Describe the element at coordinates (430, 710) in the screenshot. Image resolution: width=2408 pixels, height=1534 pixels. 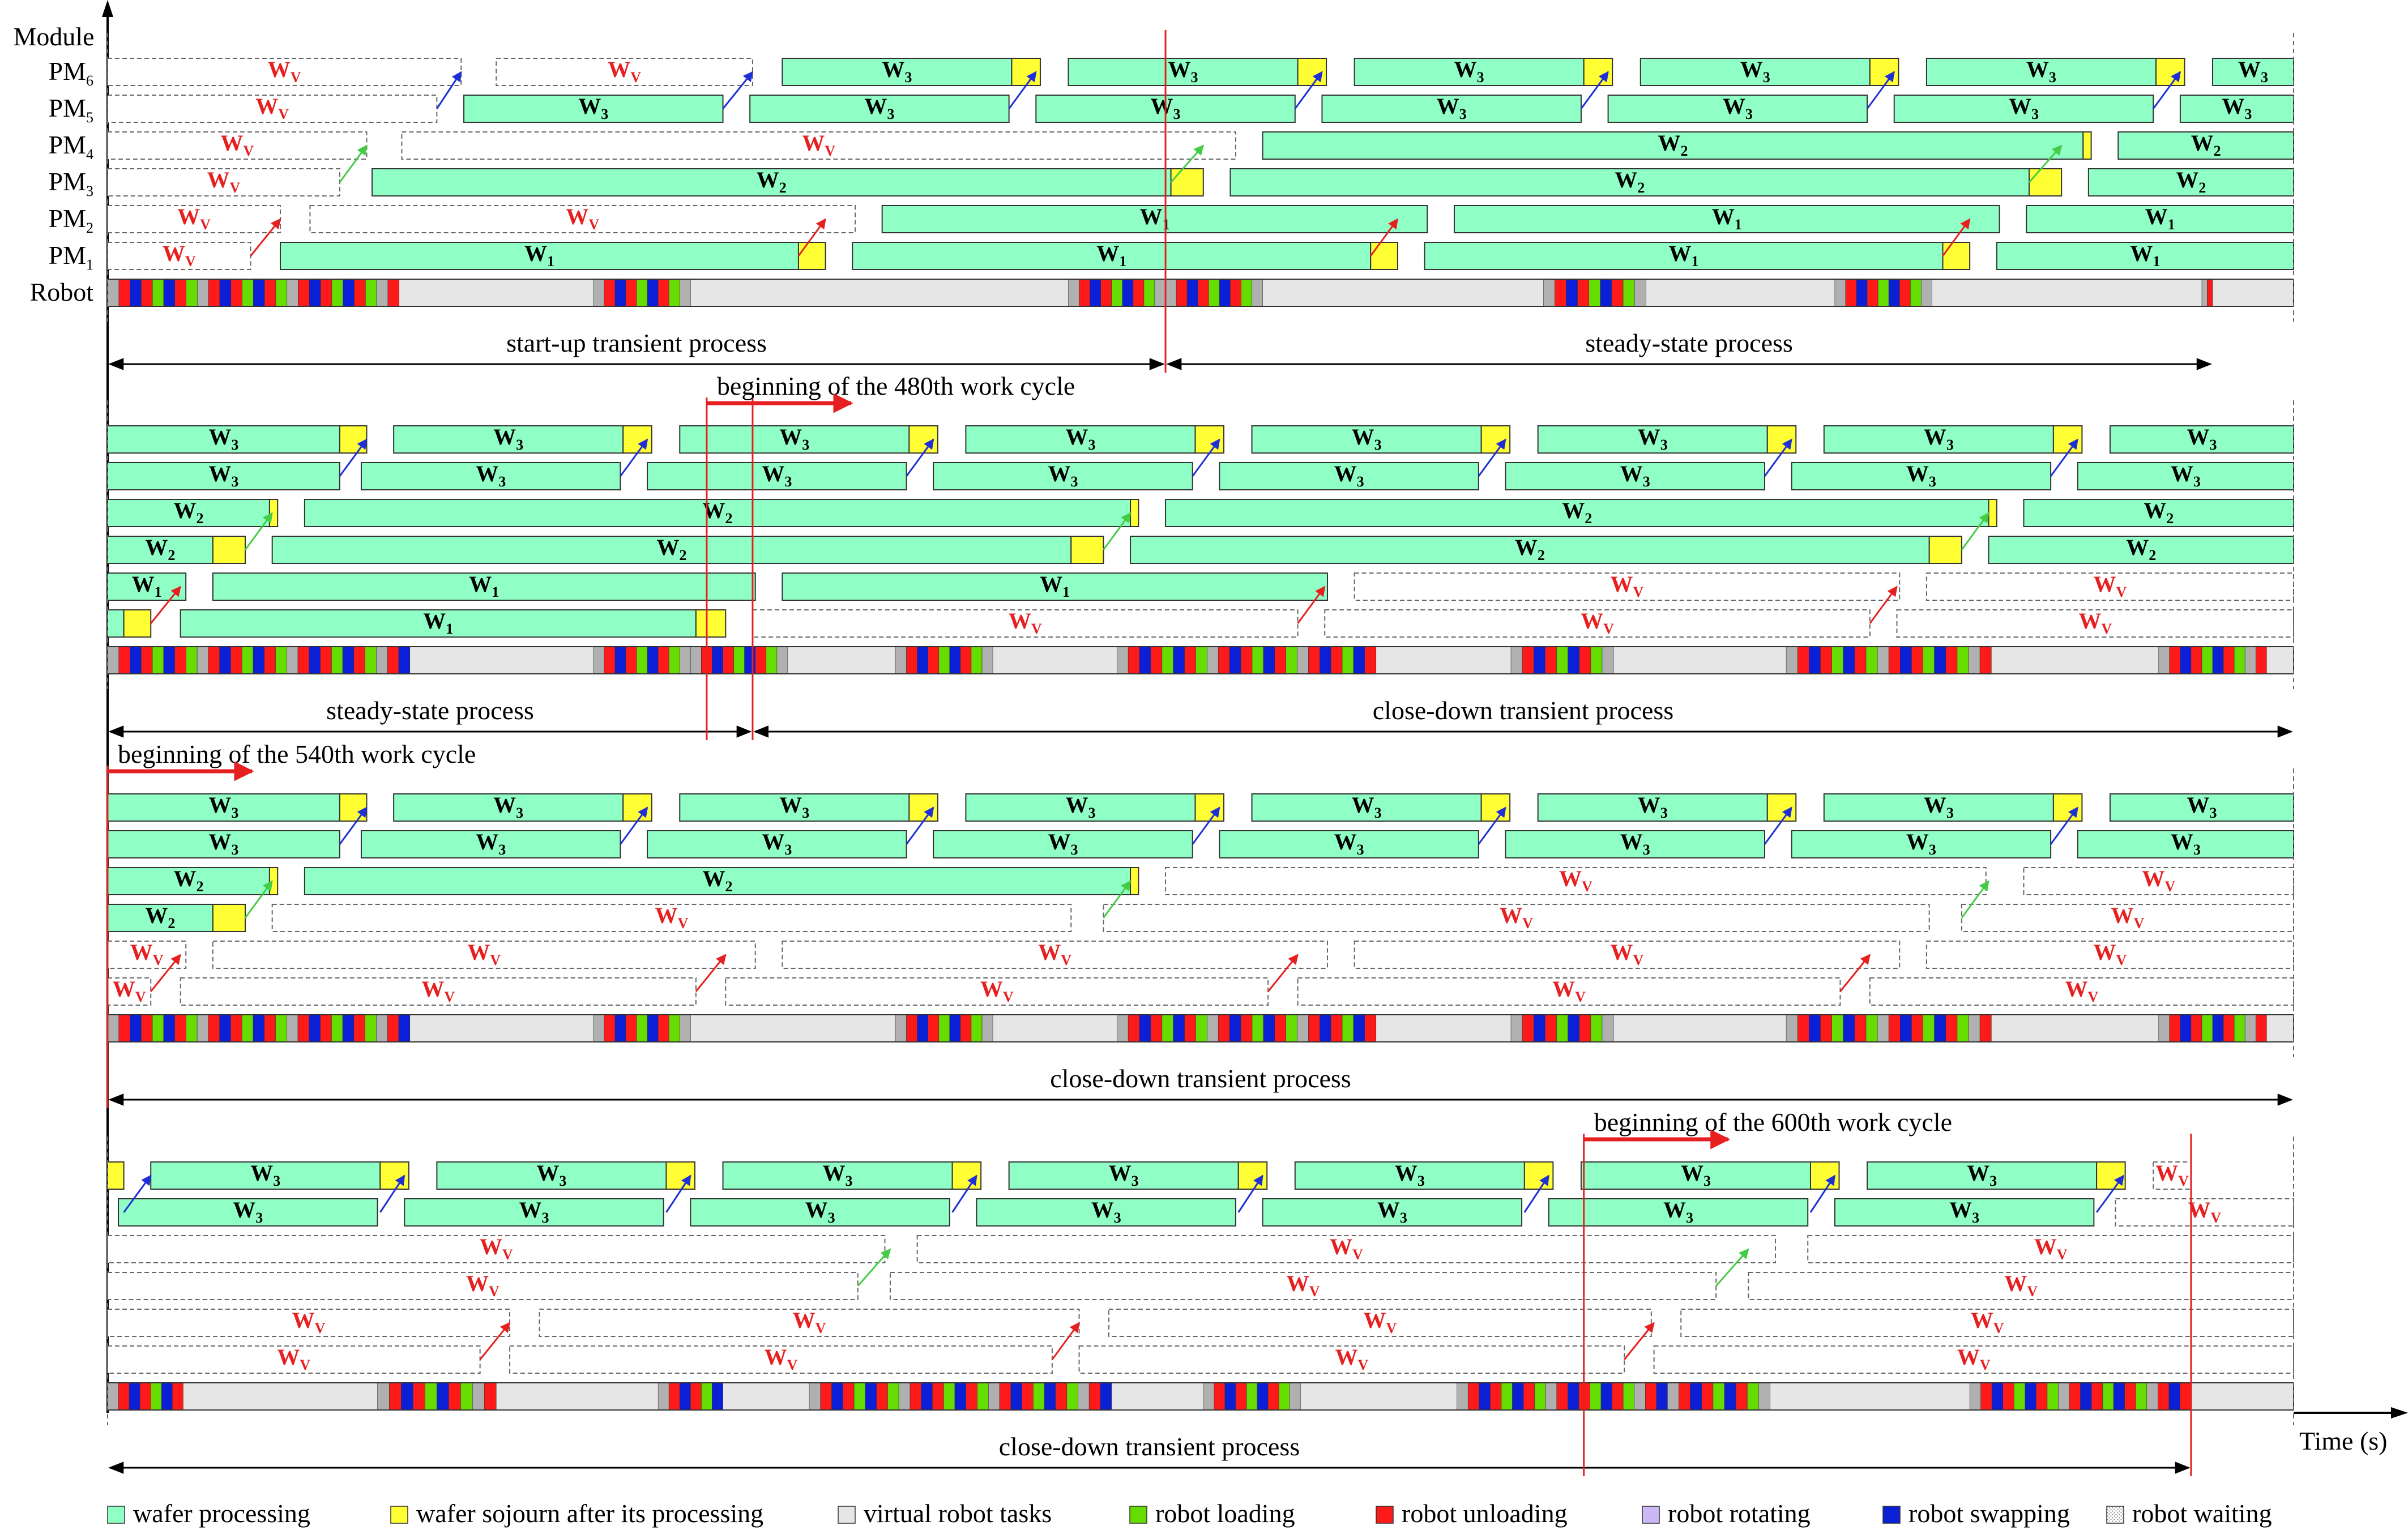
I see `period-label: steady-state process` at that location.